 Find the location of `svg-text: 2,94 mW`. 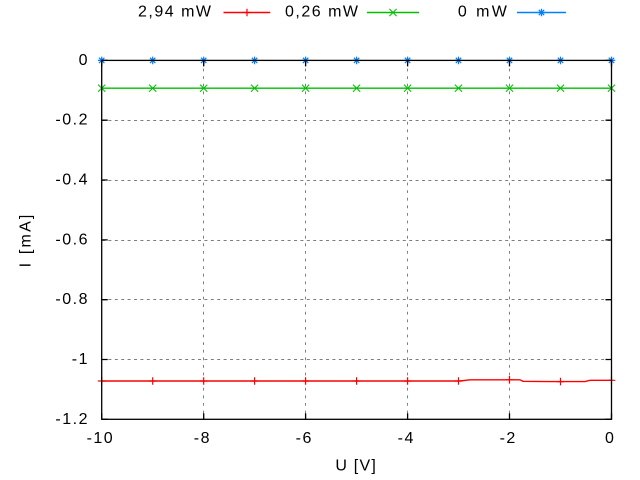

svg-text: 2,94 mW is located at coordinates (175, 12).